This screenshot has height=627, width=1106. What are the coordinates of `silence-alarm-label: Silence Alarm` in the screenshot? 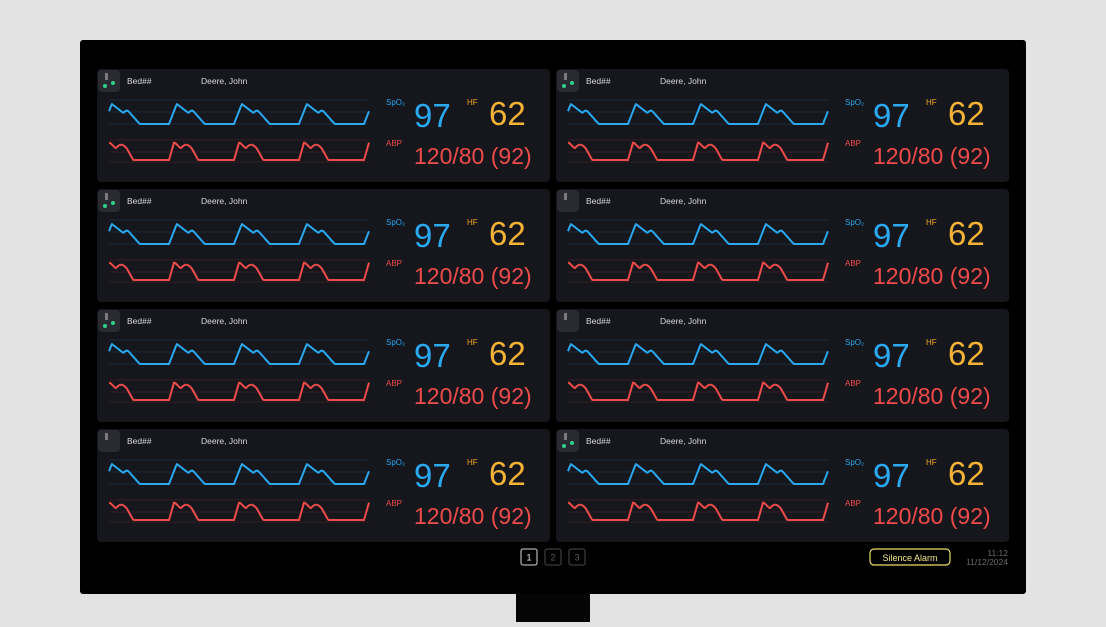 It's located at (909, 558).